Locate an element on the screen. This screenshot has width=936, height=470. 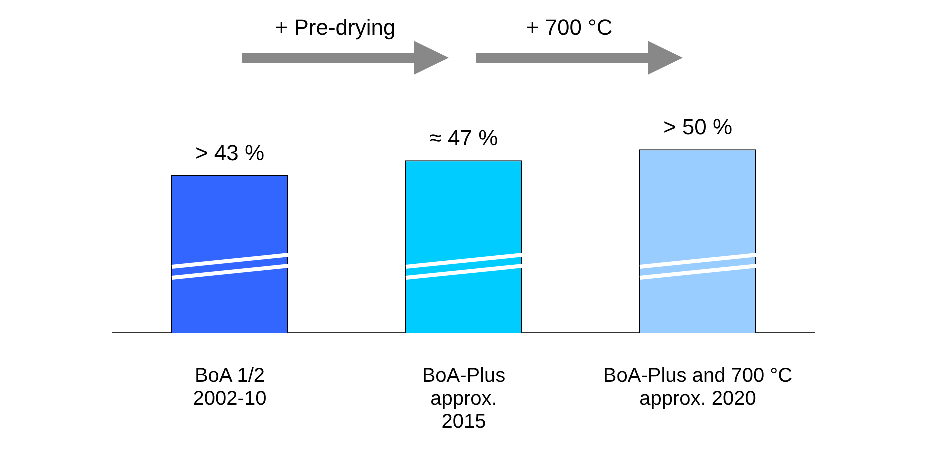
text: + Pre-drying is located at coordinates (335, 28).